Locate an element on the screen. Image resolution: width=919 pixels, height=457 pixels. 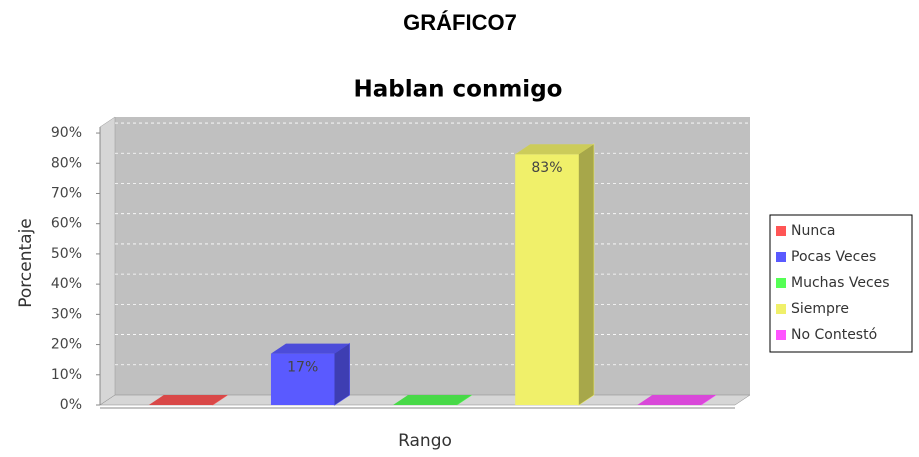
legend-label: Muchas Veces is located at coordinates (840, 283).